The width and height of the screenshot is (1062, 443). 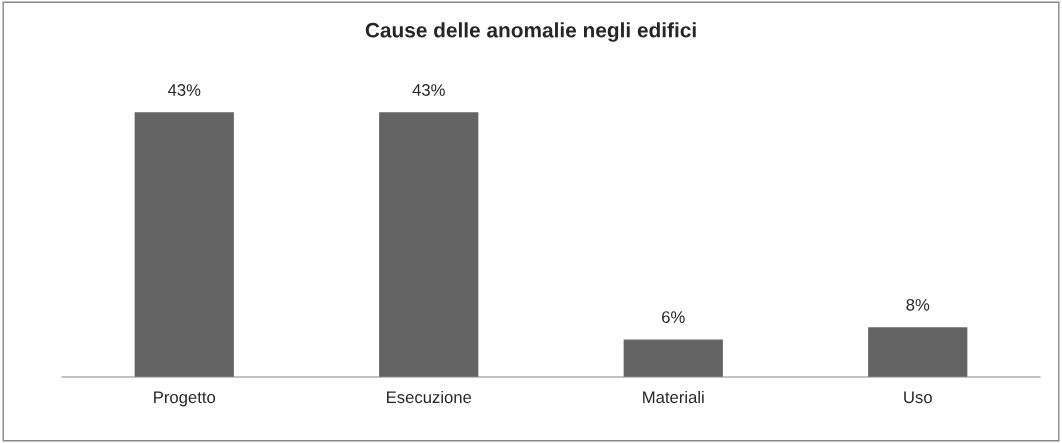 What do you see at coordinates (918, 304) in the screenshot?
I see `data-label: 8%` at bounding box center [918, 304].